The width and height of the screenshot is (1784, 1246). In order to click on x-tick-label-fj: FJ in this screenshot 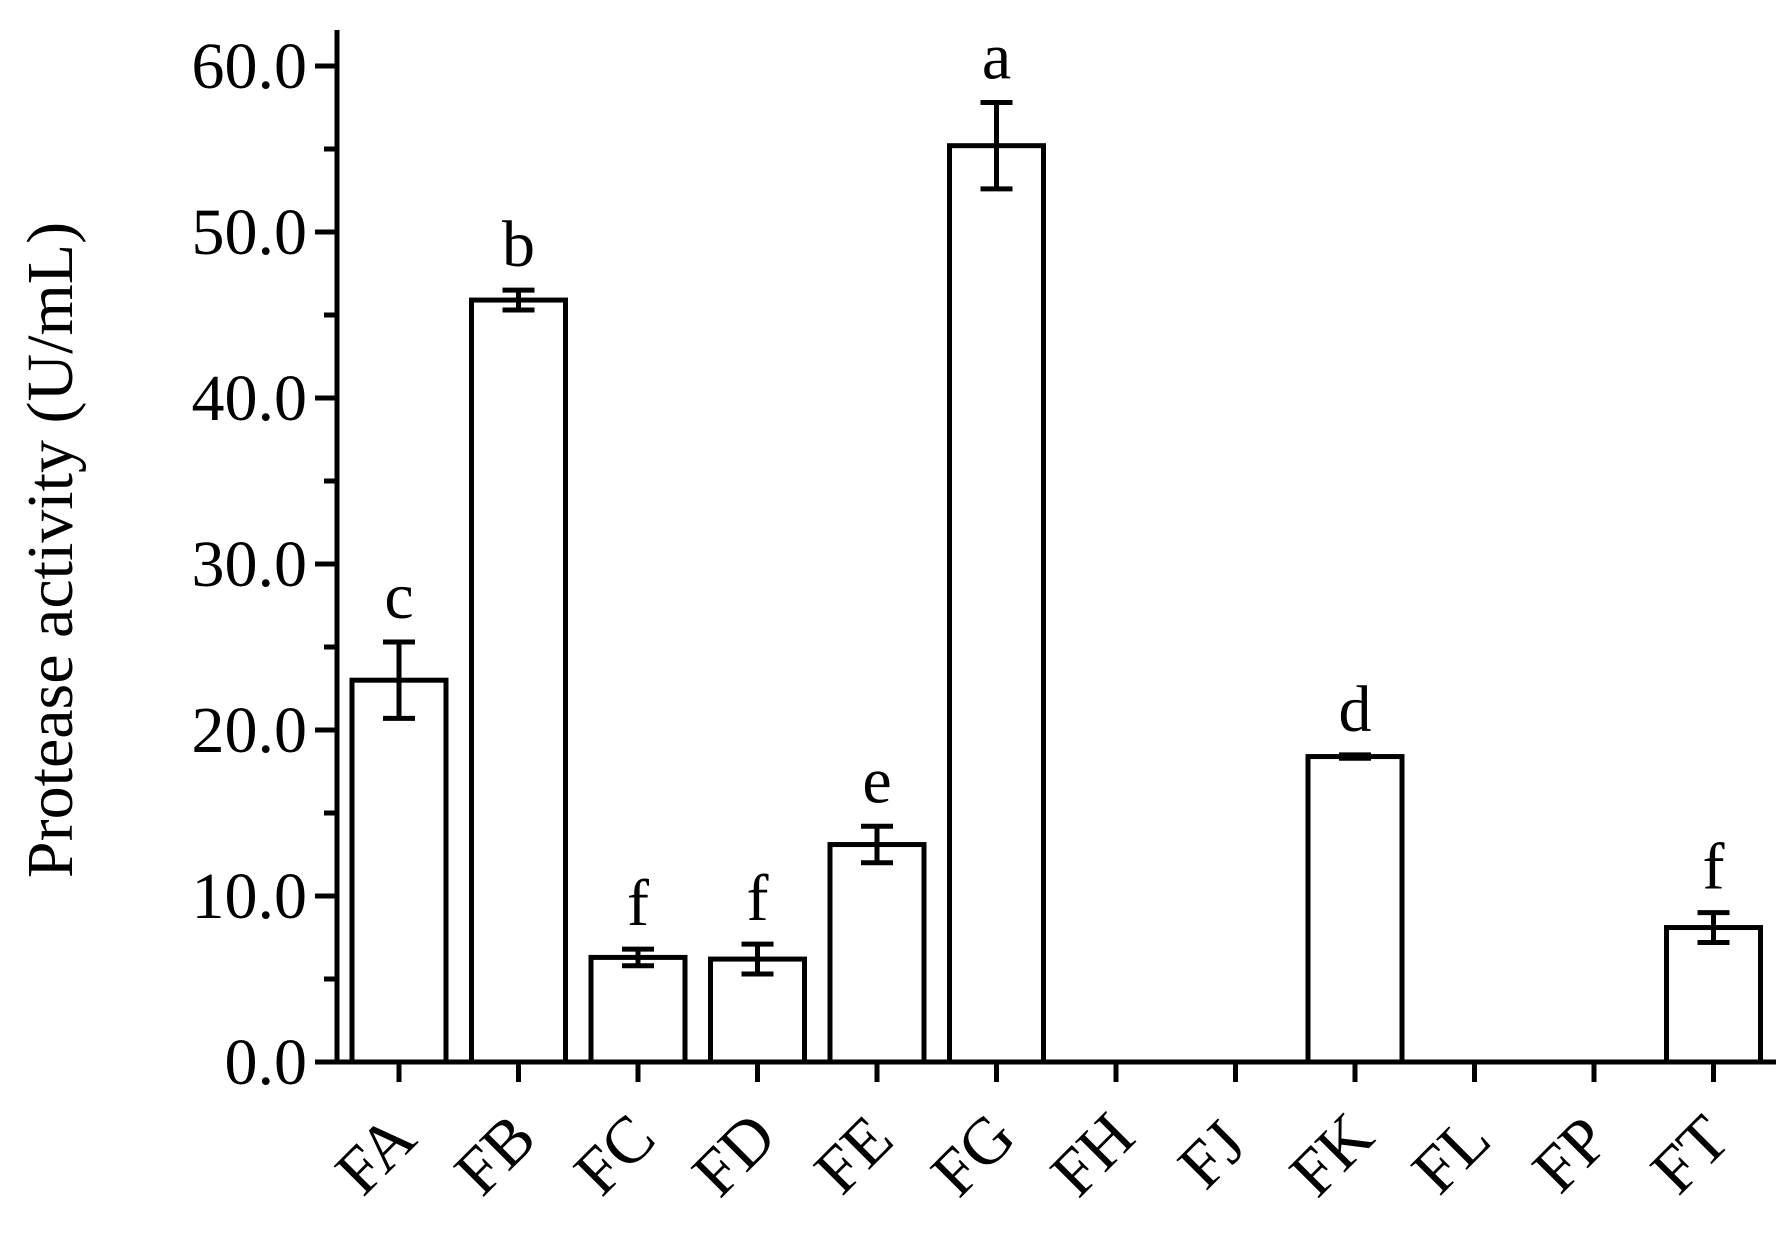, I will do `click(1212, 1155)`.